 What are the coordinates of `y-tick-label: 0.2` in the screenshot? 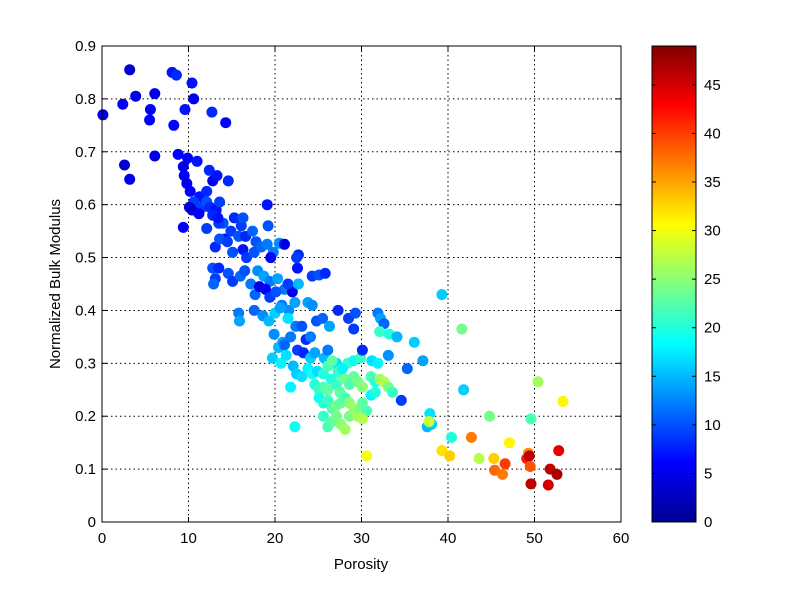 It's located at (85, 416).